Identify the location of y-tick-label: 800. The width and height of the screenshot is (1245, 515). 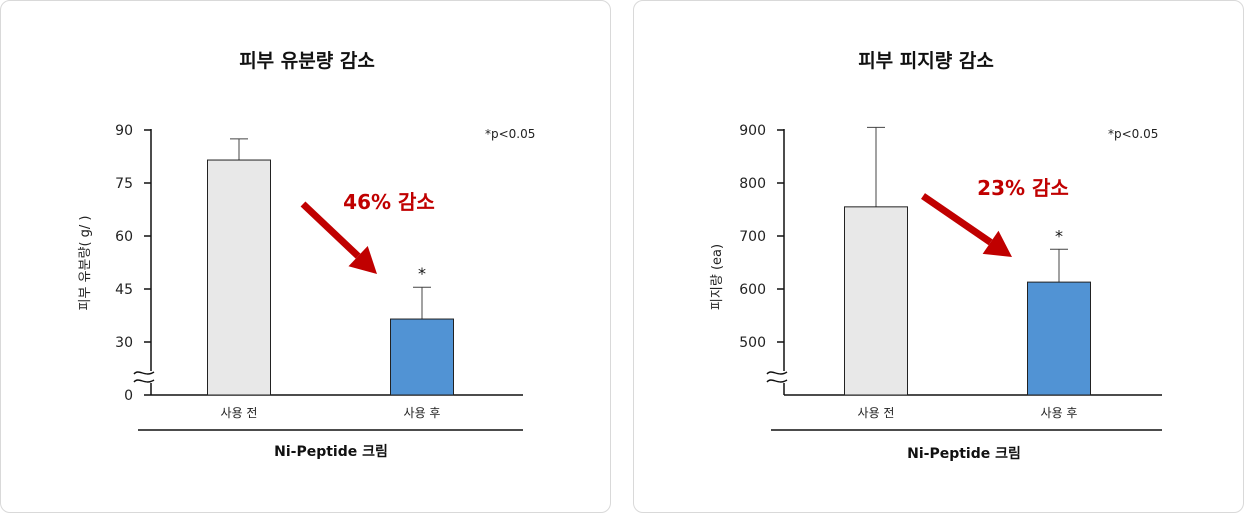
(752, 184).